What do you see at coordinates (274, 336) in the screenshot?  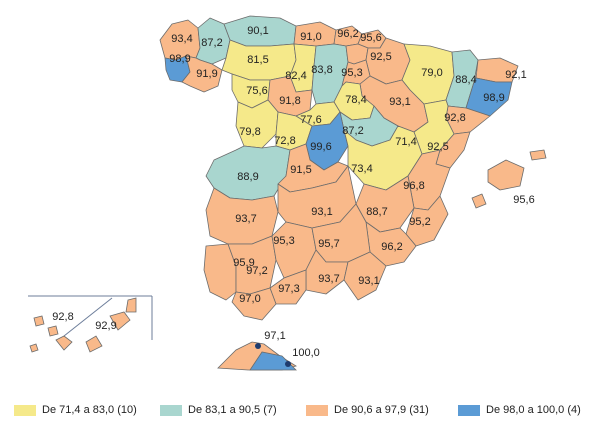 I see `province-value-label: 97,1` at bounding box center [274, 336].